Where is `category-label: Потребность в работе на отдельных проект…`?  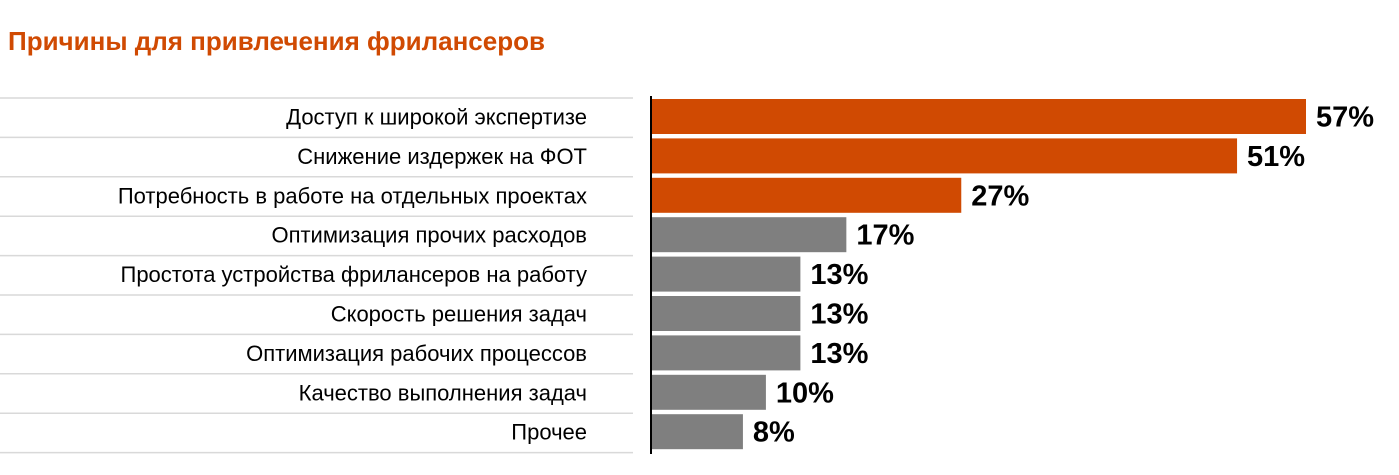
category-label: Потребность в работе на отдельных проект… is located at coordinates (352, 195).